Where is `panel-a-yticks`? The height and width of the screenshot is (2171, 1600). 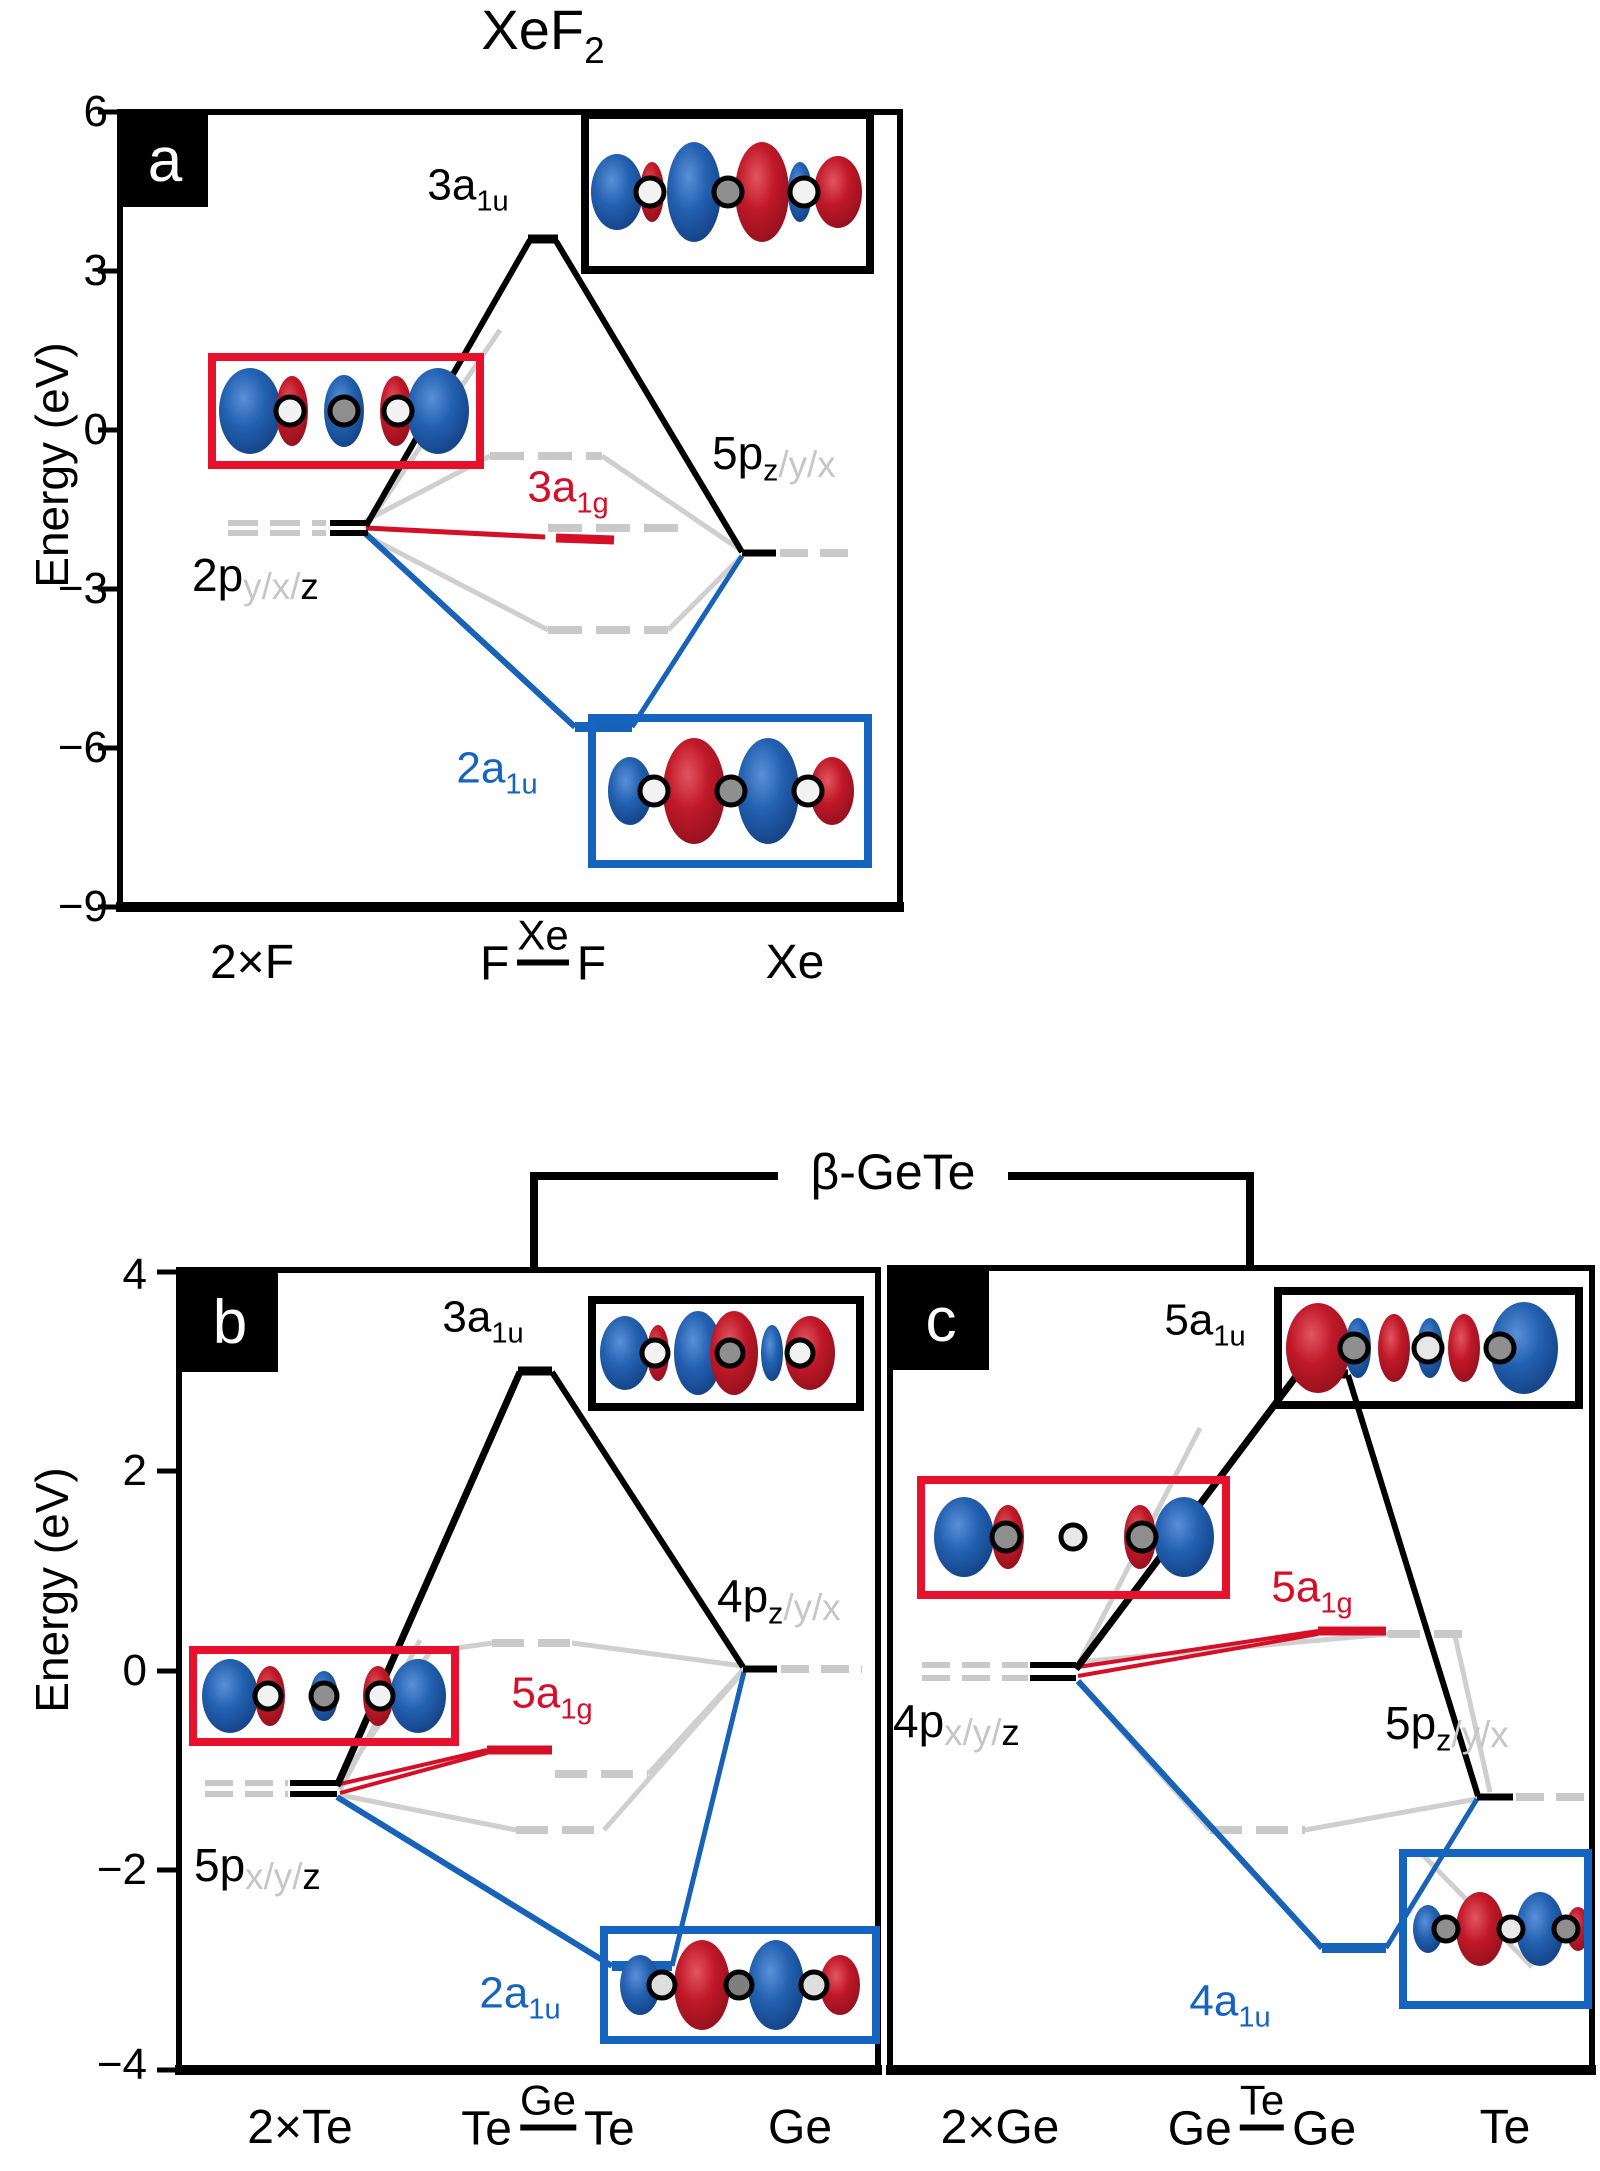 panel-a-yticks is located at coordinates (109, 509).